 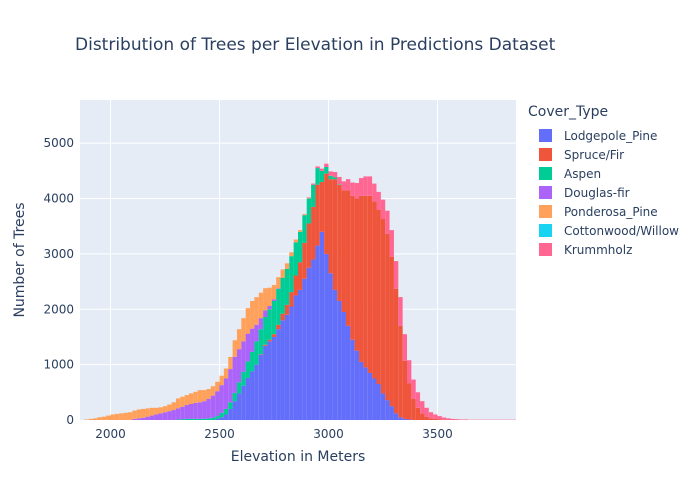 What do you see at coordinates (58, 365) in the screenshot?
I see `y-tick-label: 1000` at bounding box center [58, 365].